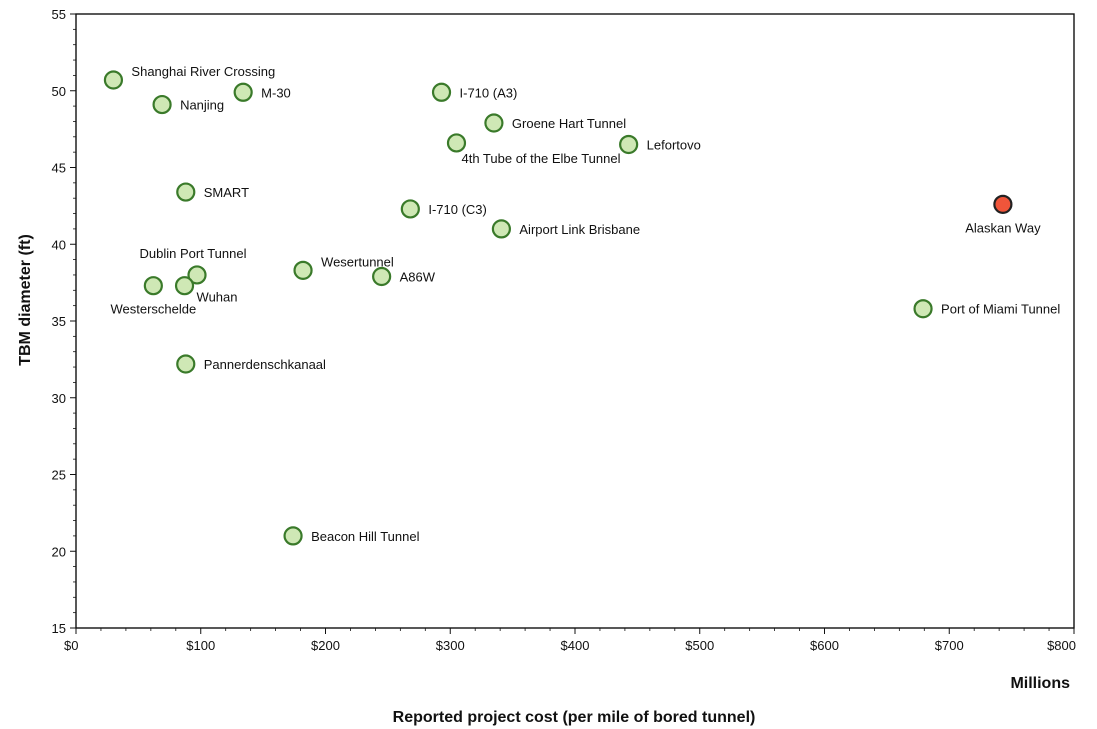 Image resolution: width=1097 pixels, height=729 pixels. I want to click on x-tick-label: $200, so click(325, 645).